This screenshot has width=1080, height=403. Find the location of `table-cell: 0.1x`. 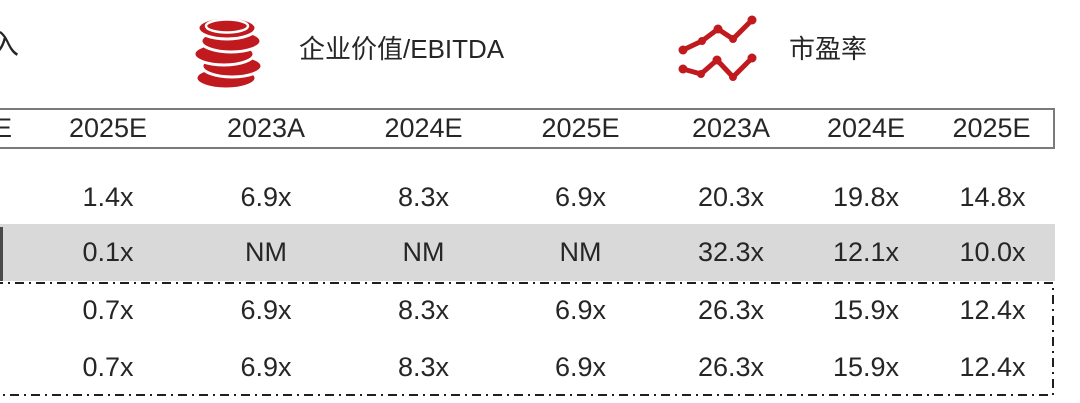

table-cell: 0.1x is located at coordinates (108, 252).